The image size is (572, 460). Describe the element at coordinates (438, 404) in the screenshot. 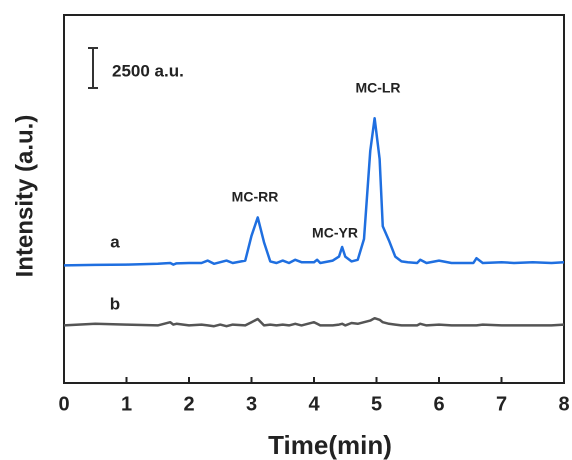

I see `x-tick-label: 6` at that location.